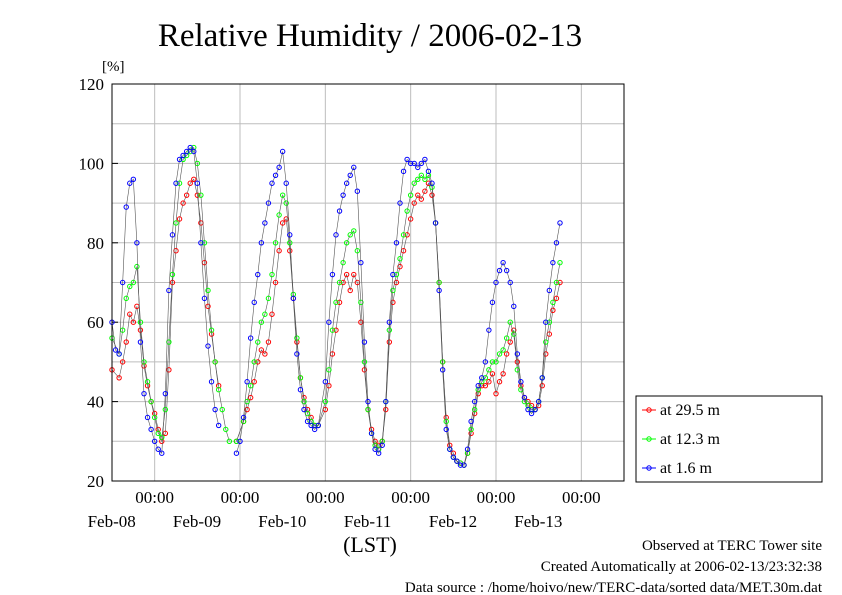  What do you see at coordinates (370, 544) in the screenshot?
I see `x-axis-label: (LST)` at bounding box center [370, 544].